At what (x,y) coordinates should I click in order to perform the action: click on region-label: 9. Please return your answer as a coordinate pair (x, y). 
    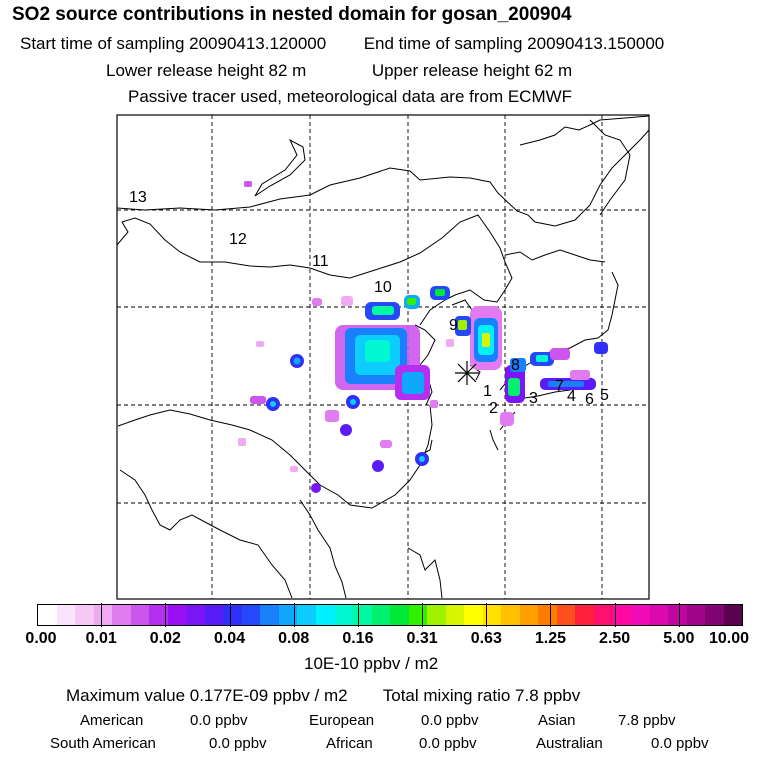
    Looking at the image, I should click on (453, 325).